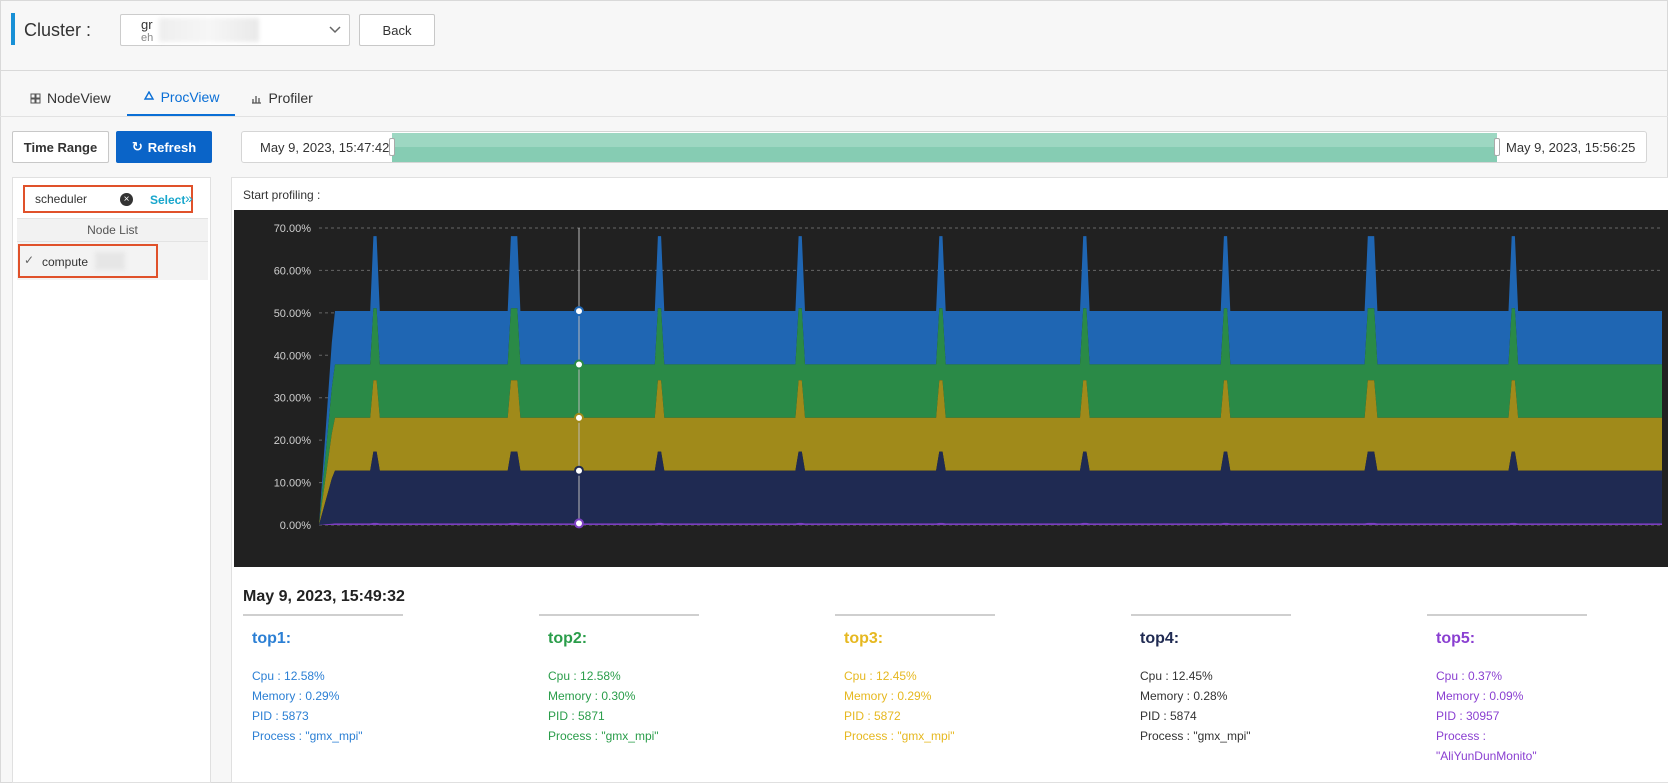  What do you see at coordinates (325, 147) in the screenshot?
I see `range-start-label: May 9, 2023, 15:47:42` at bounding box center [325, 147].